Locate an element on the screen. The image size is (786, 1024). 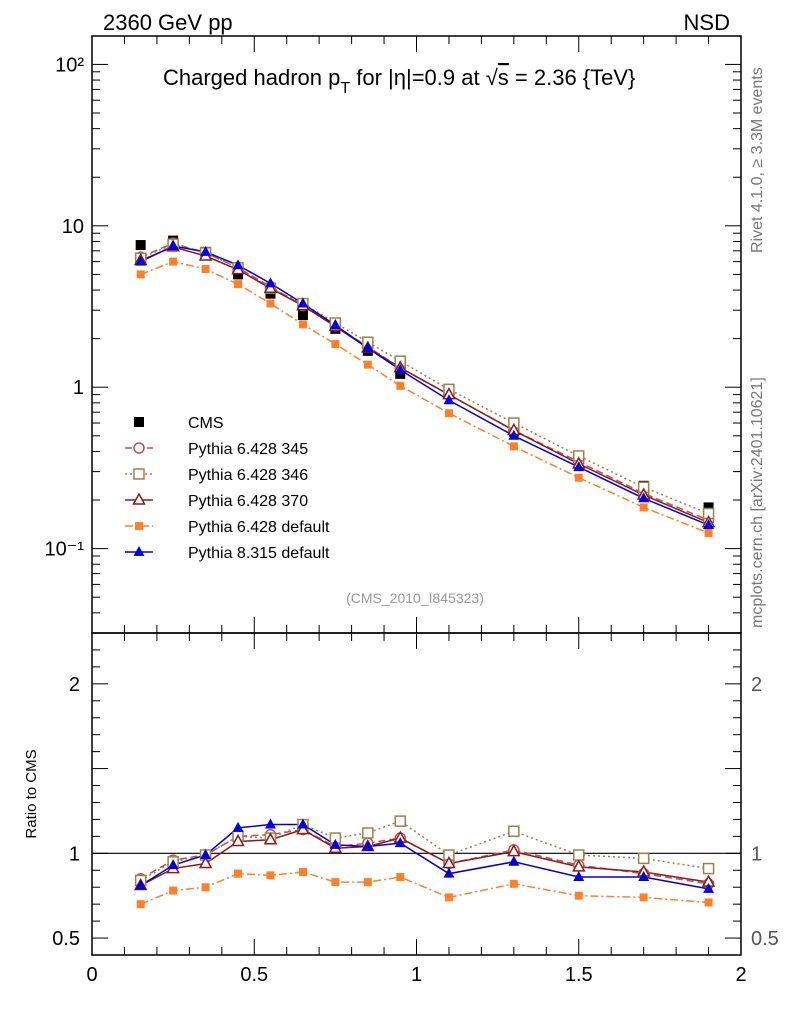
x-tick-label: 1 is located at coordinates (416, 975).